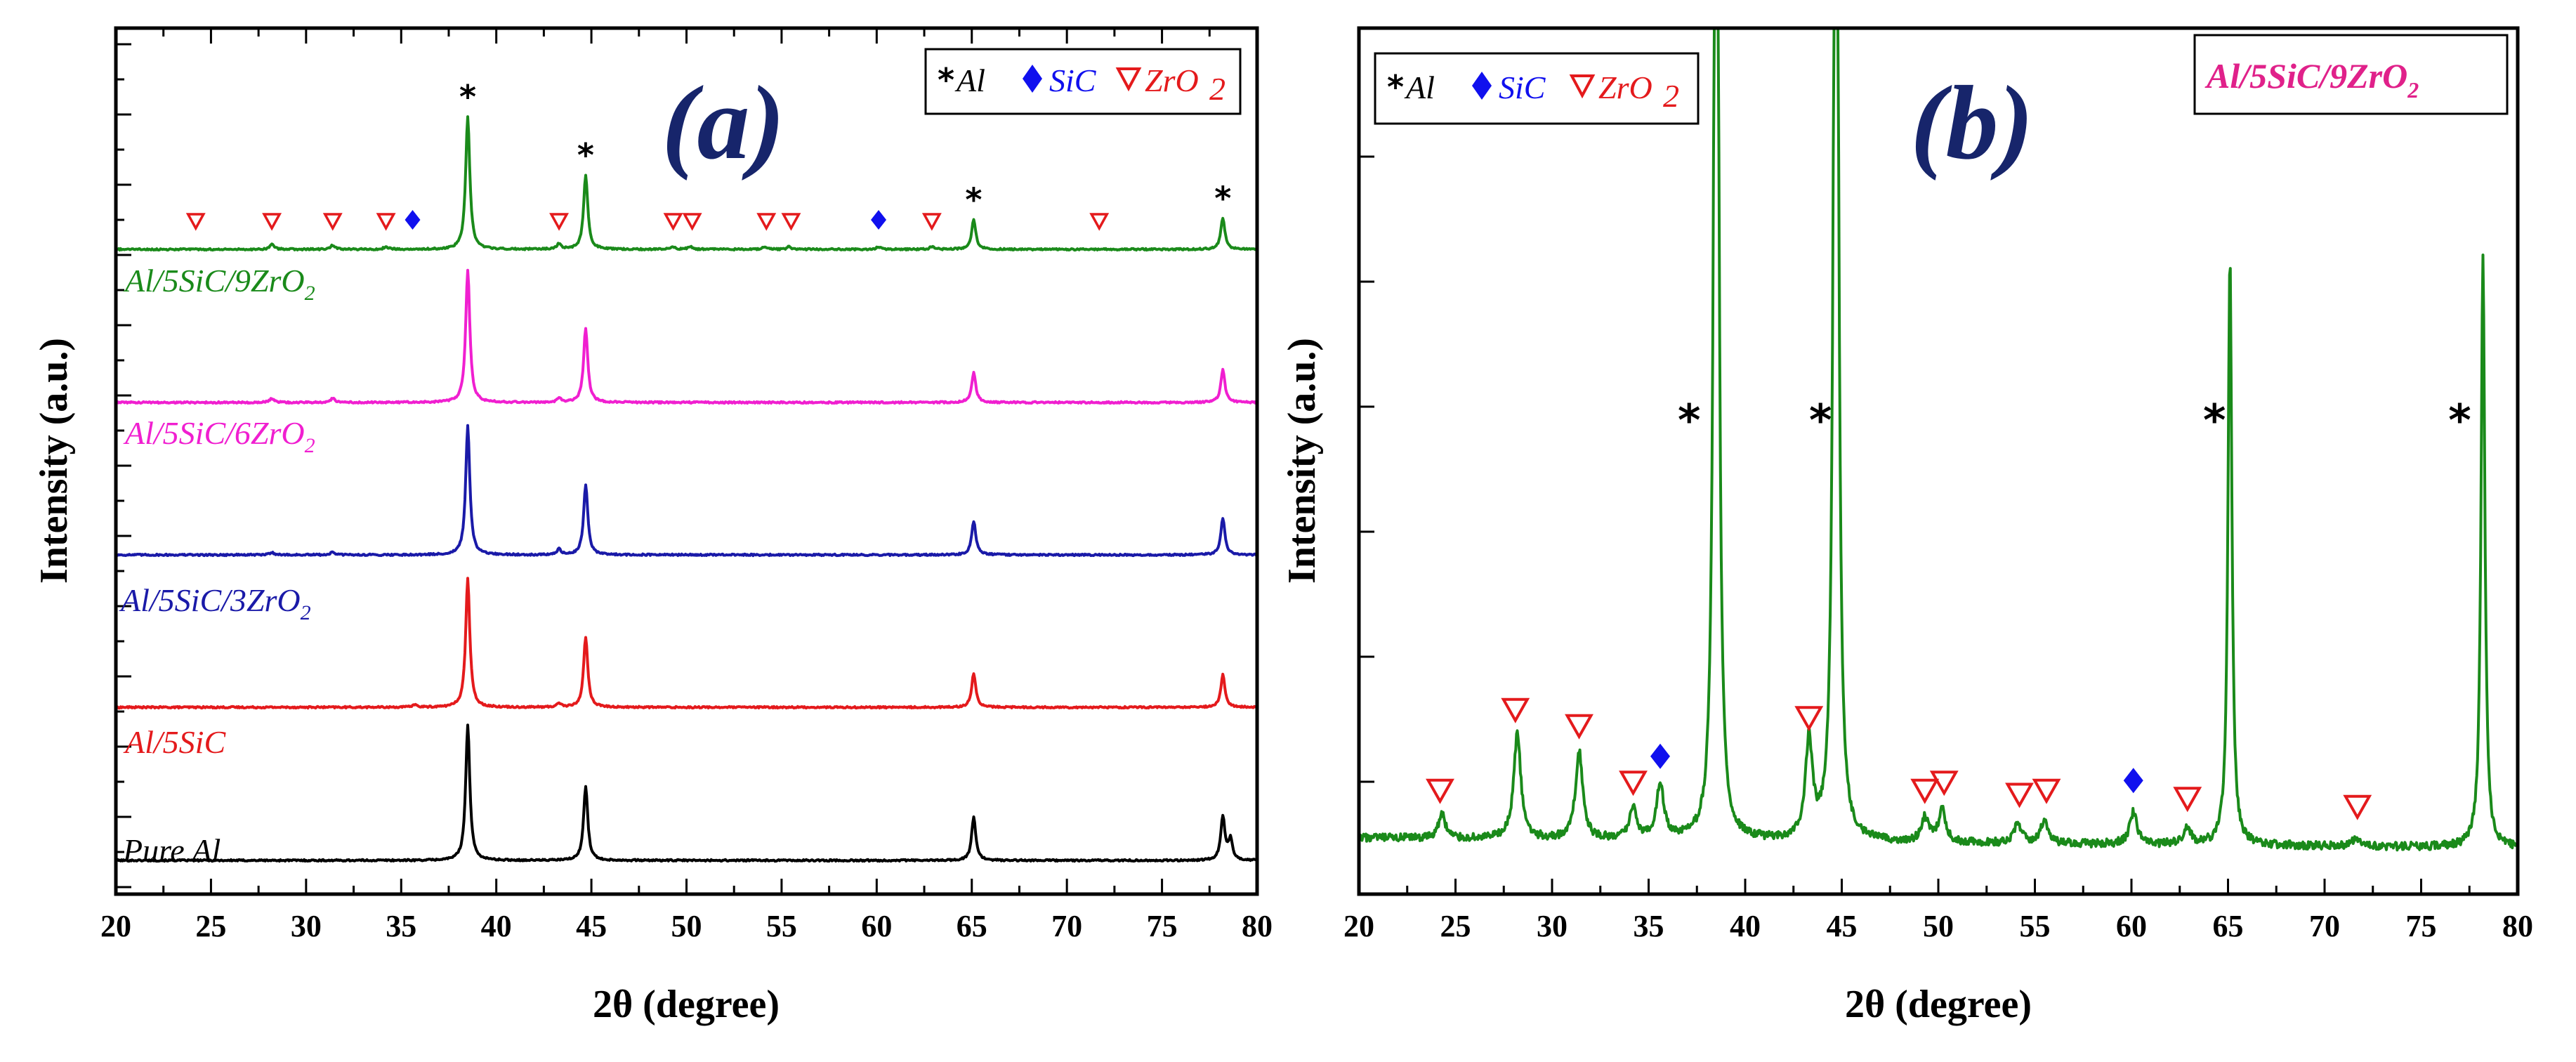 This screenshot has height=1062, width=2576. I want to click on panel-b-x-tick-label-25: 25, so click(1455, 926).